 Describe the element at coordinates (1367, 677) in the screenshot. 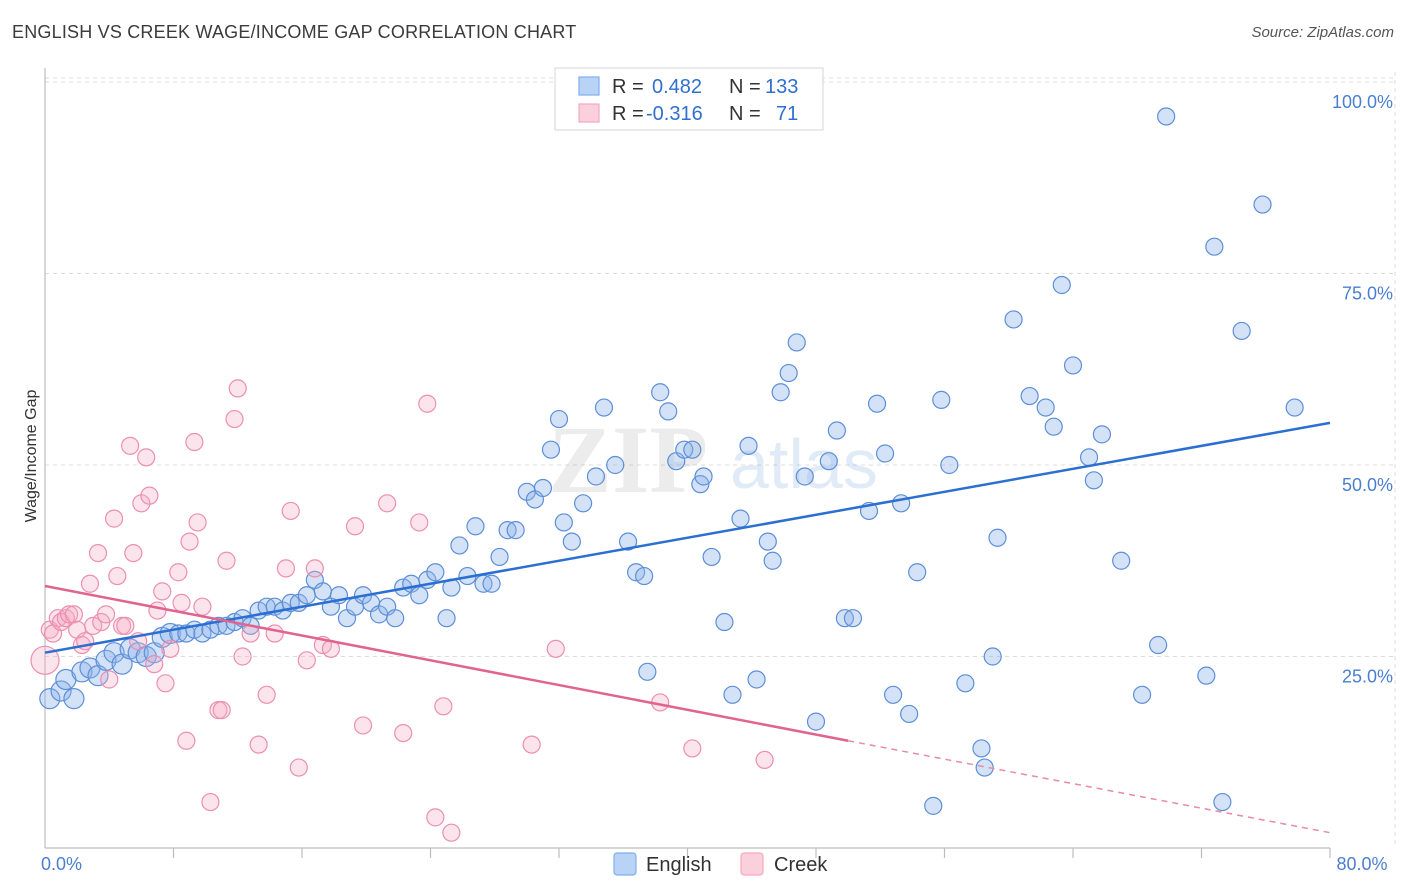

I see `y-tick-label-0: 25.0%` at that location.